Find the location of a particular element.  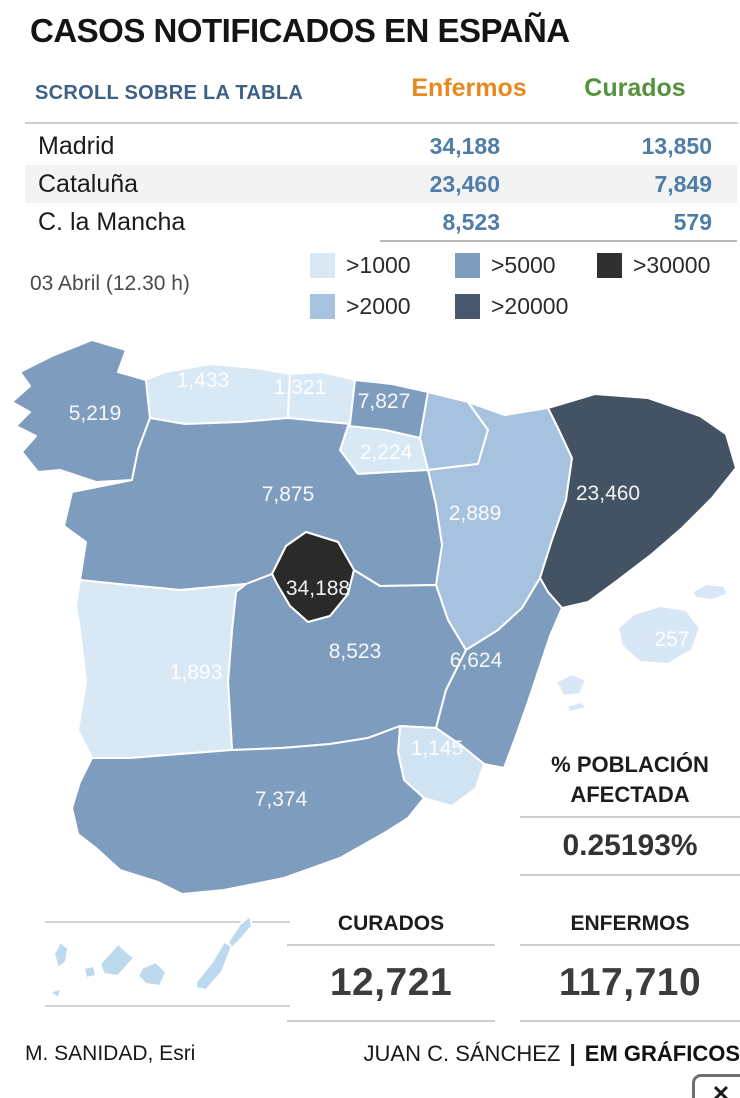

legend-item-1000: >1000 is located at coordinates (360, 265).